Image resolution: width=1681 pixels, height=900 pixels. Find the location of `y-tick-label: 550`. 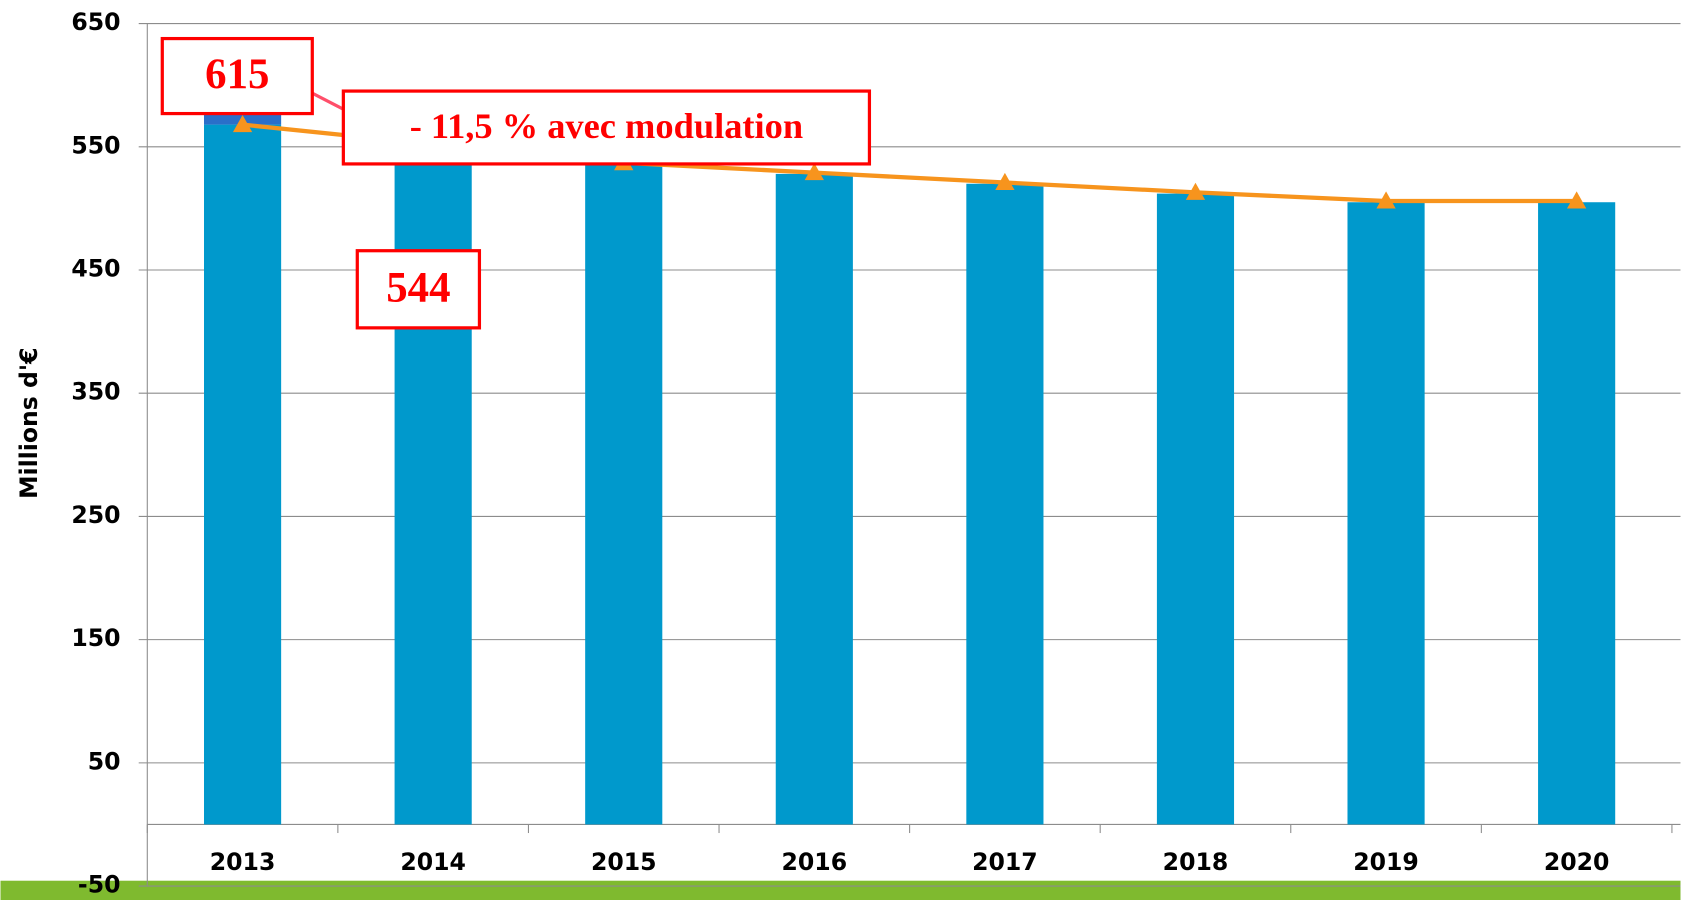

y-tick-label: 550 is located at coordinates (95, 145).